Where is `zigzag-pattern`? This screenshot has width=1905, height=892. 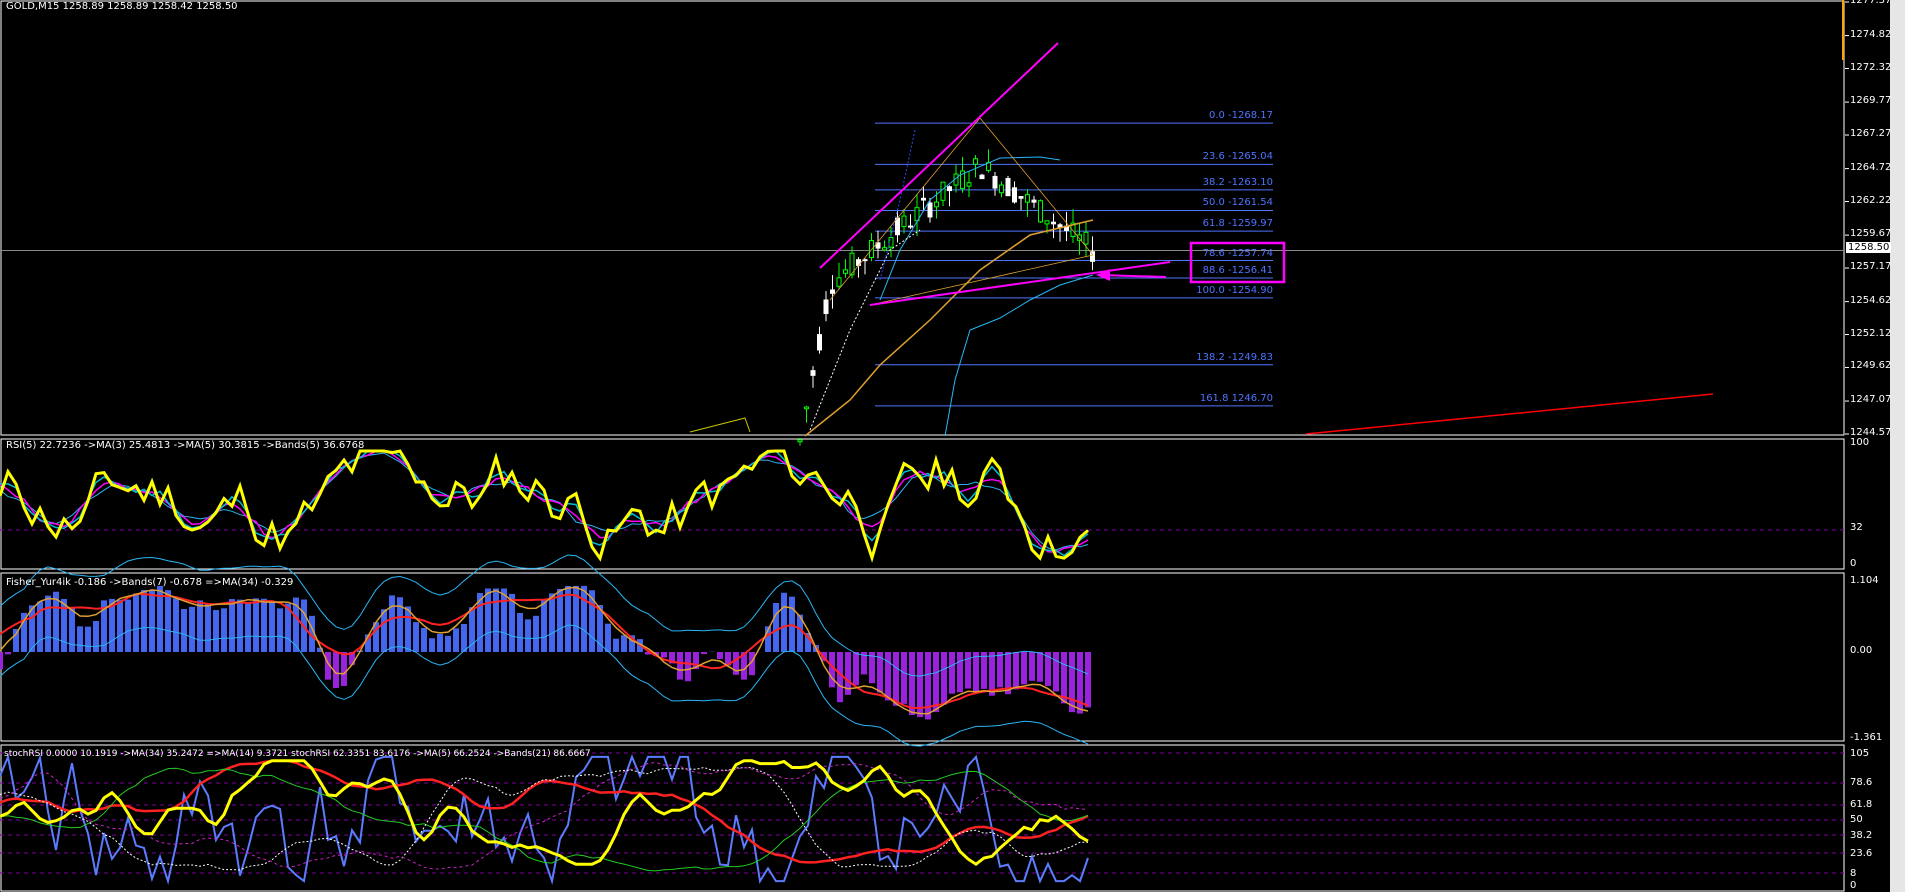
zigzag-pattern is located at coordinates (961, 211).